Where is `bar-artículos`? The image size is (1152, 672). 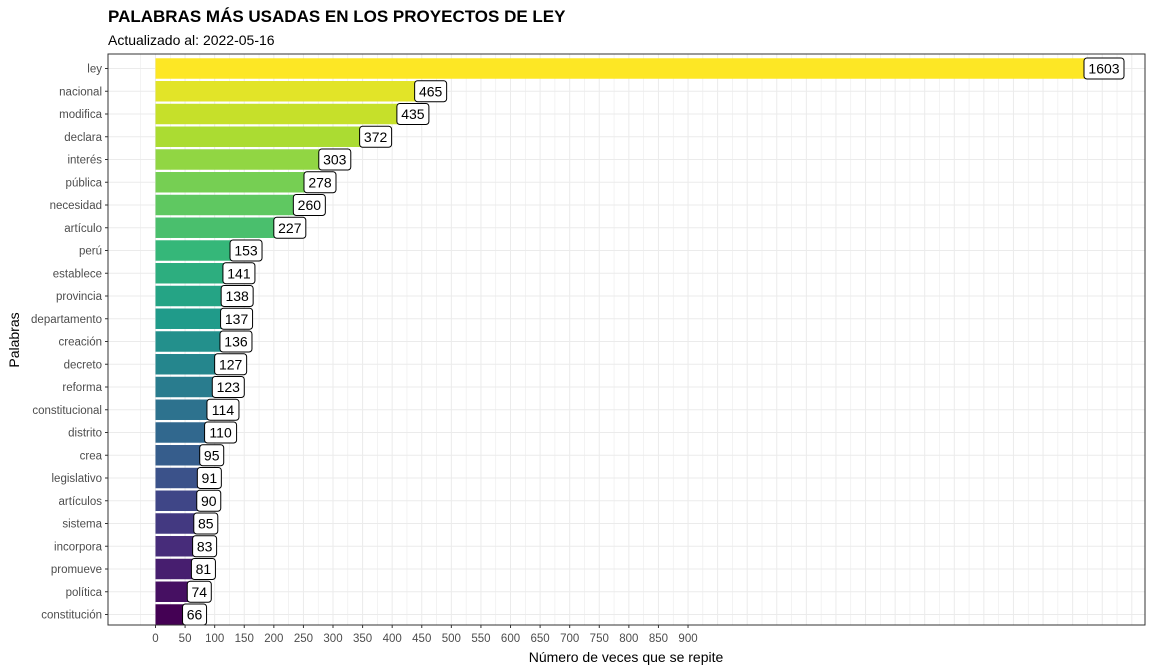 bar-artículos is located at coordinates (182, 500).